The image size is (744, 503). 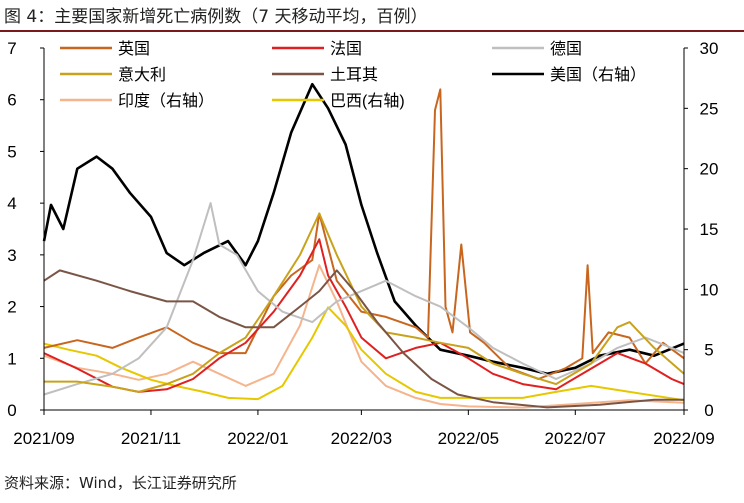 What do you see at coordinates (709, 229) in the screenshot?
I see `y-right-tick-label: 15` at bounding box center [709, 229].